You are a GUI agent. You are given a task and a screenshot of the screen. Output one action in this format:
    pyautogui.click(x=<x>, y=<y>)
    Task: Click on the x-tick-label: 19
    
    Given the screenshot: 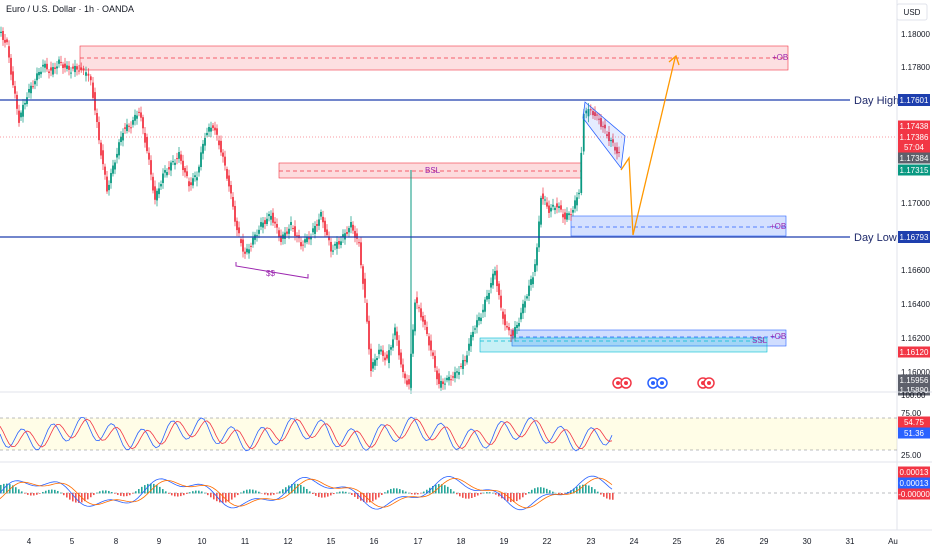 What is the action you would take?
    pyautogui.click(x=504, y=541)
    